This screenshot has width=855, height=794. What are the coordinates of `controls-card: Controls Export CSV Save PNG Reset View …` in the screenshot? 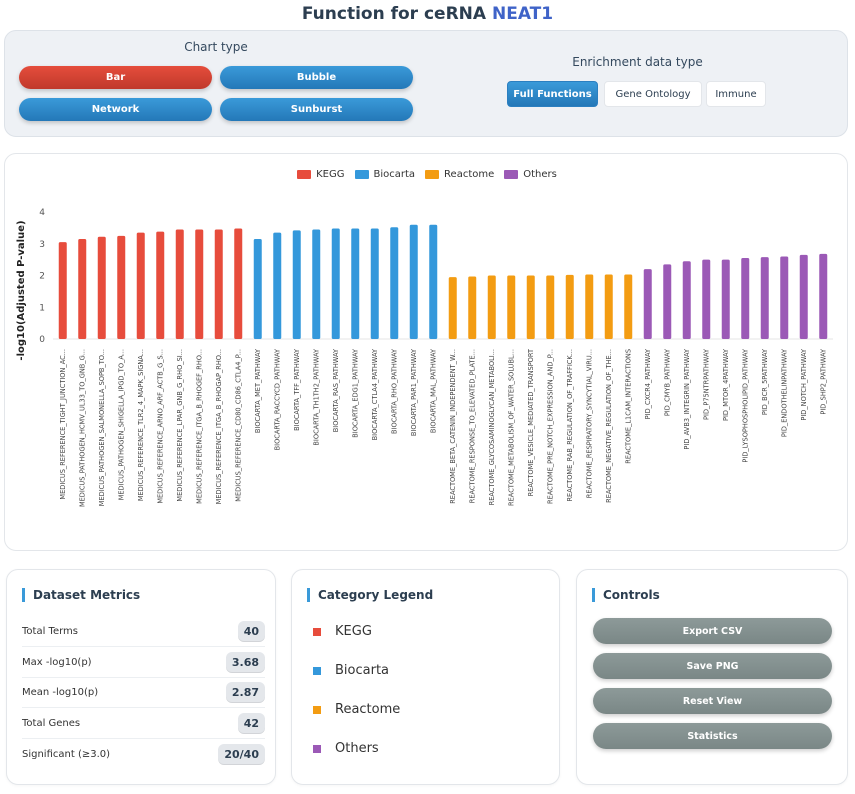 It's located at (712, 677).